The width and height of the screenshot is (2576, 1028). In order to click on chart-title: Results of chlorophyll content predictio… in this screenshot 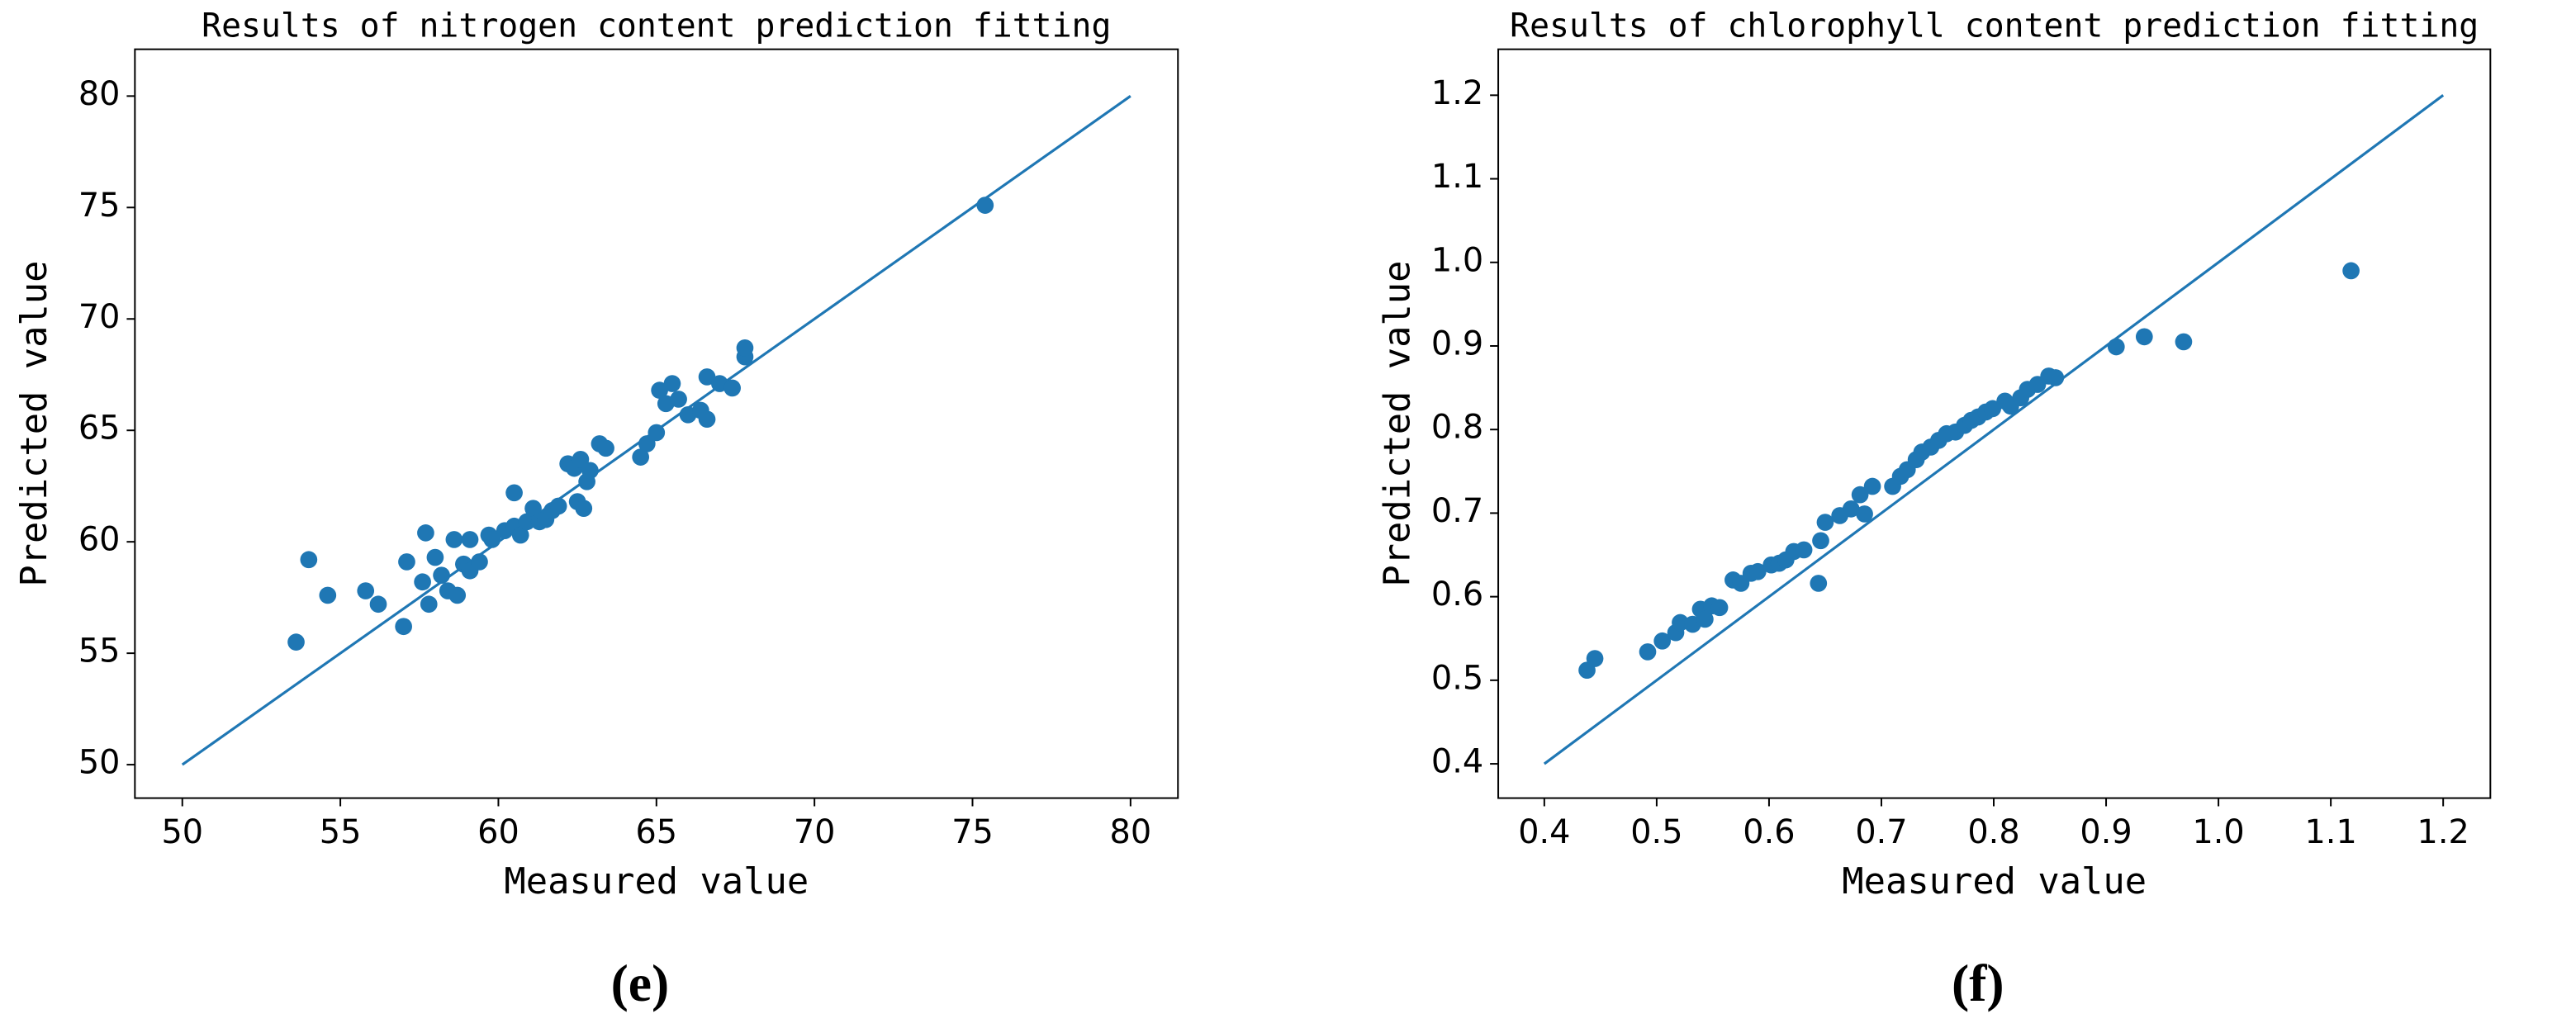, I will do `click(1994, 26)`.